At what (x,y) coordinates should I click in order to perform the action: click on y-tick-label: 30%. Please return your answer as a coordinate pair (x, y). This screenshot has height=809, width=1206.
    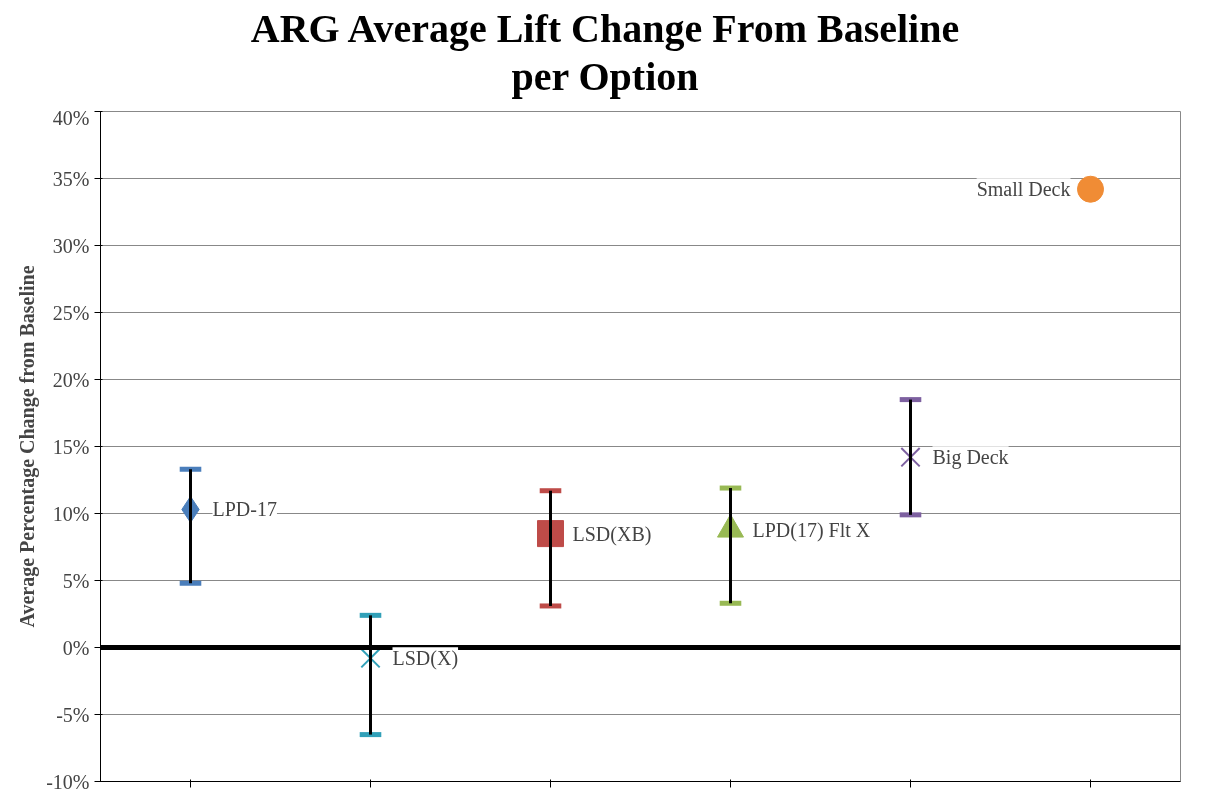
    Looking at the image, I should click on (71, 245).